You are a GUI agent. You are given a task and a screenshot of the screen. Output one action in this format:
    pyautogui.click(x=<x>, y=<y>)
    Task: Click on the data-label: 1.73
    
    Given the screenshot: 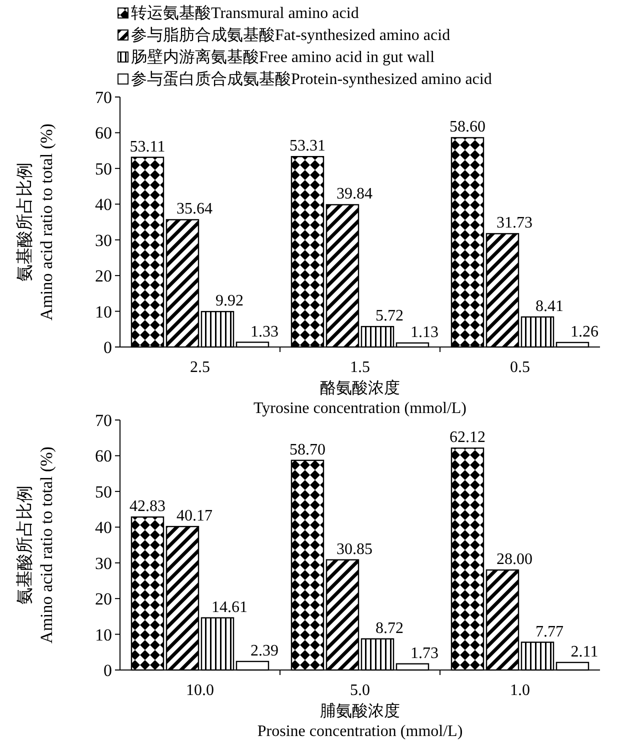 What is the action you would take?
    pyautogui.click(x=424, y=653)
    